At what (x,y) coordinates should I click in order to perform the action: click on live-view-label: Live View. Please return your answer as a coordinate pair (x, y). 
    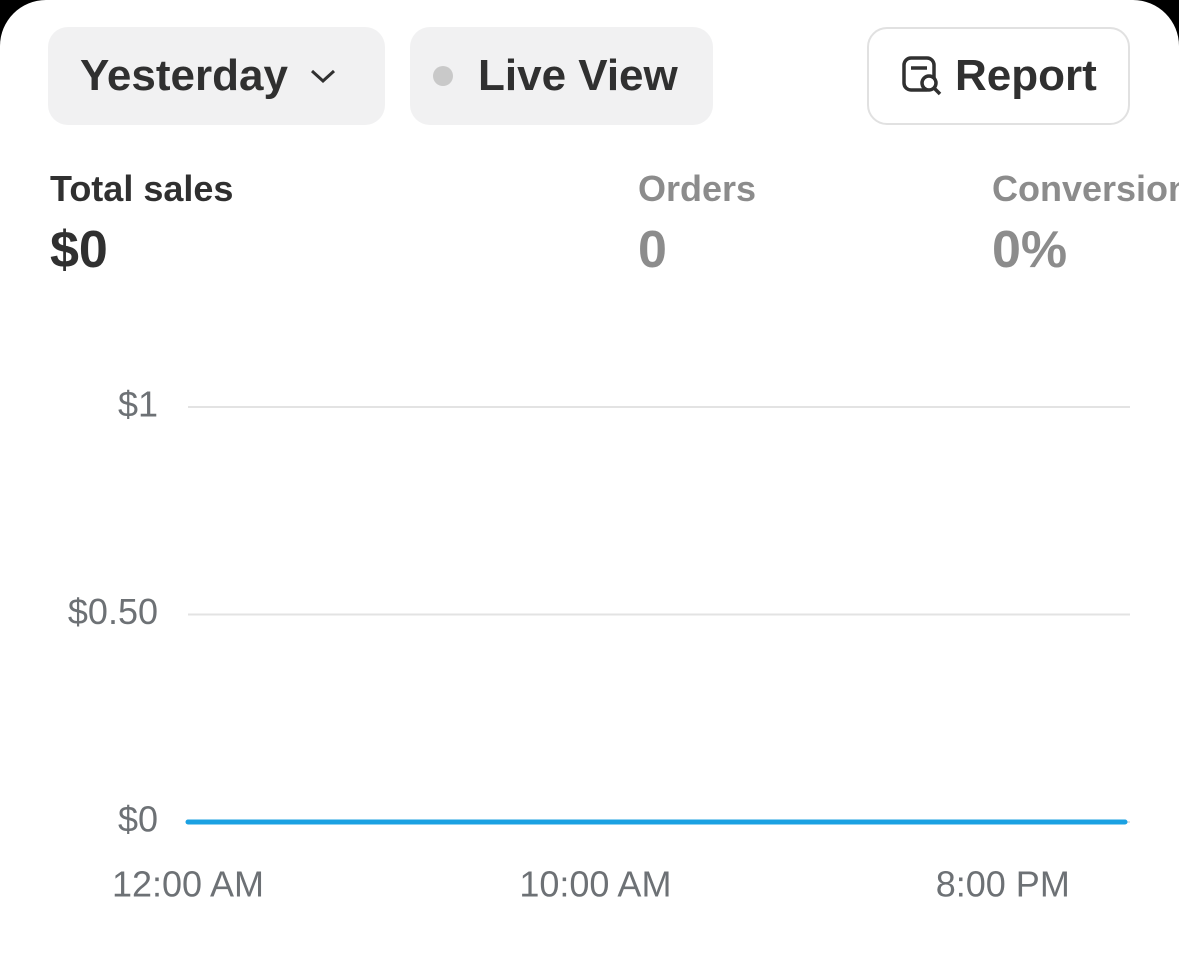
    Looking at the image, I should click on (578, 75).